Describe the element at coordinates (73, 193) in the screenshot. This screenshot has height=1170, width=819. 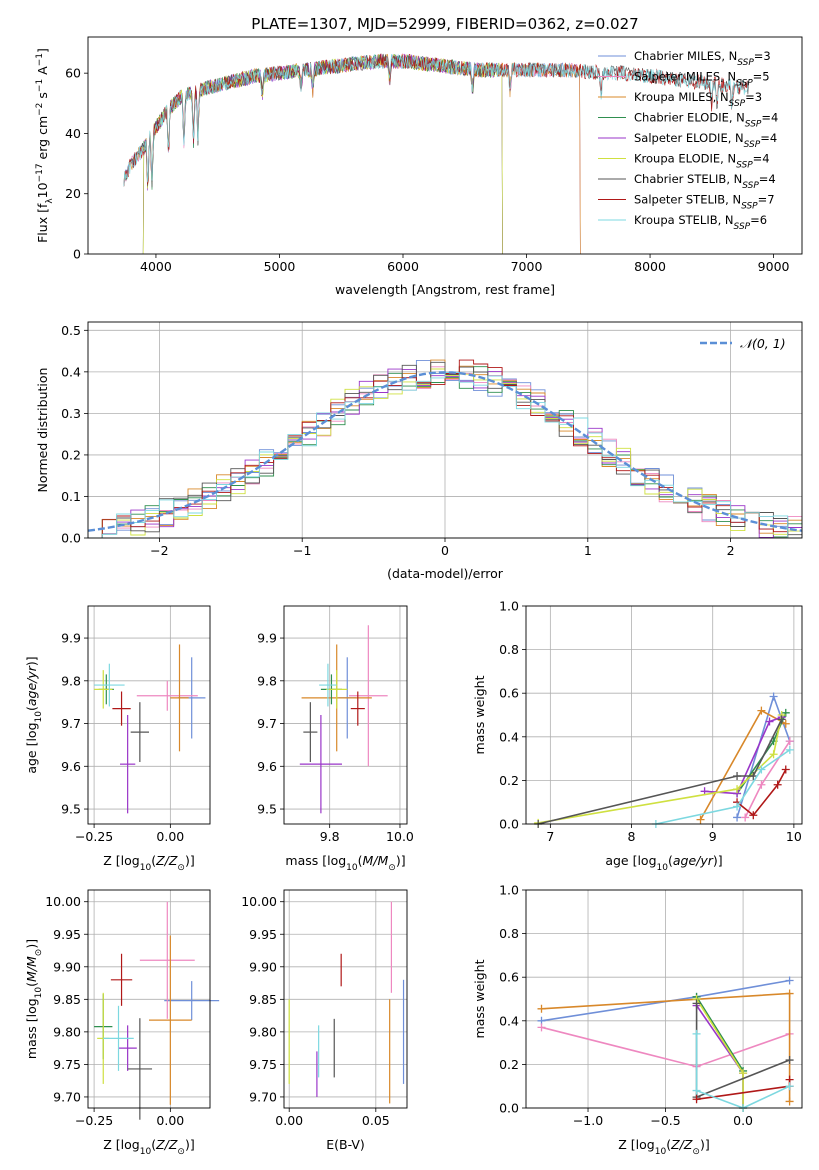
I see `y-tick-label: 20` at that location.